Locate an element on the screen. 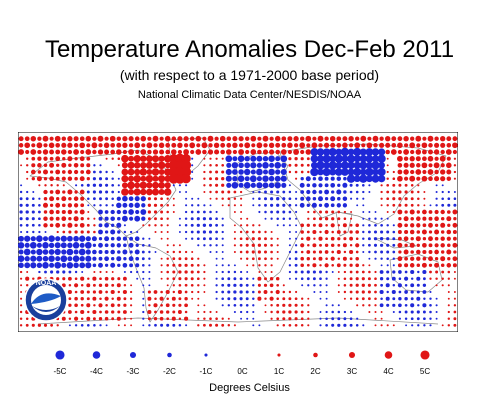  legend-swatch is located at coordinates (96, 355).